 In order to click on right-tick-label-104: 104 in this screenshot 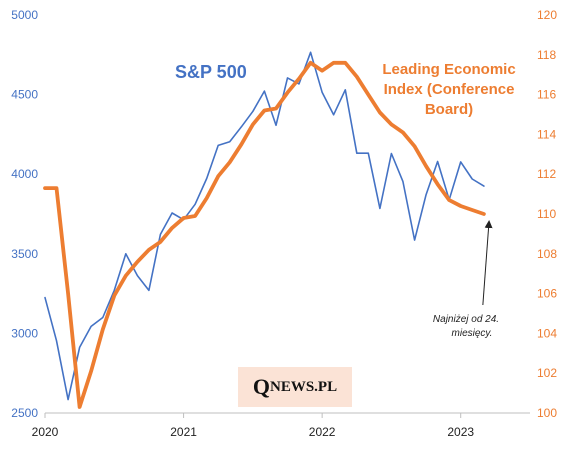, I will do `click(547, 333)`.